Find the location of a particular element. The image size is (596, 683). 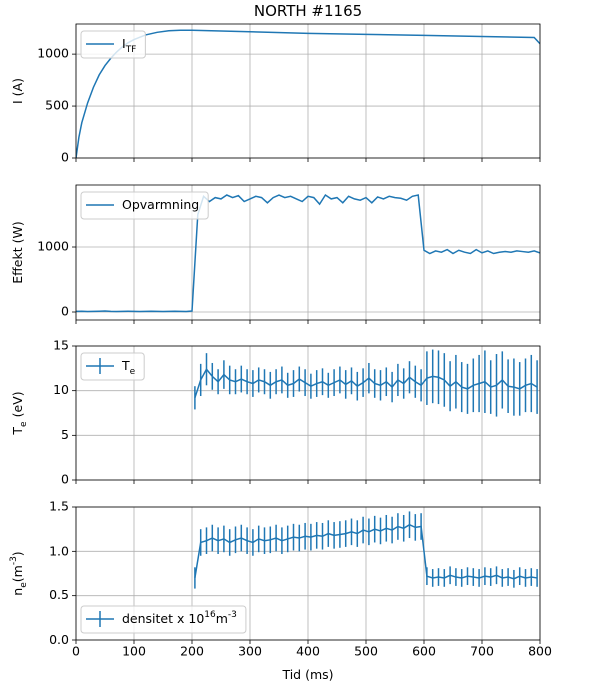

y-tick-label: 10 is located at coordinates (61, 389).